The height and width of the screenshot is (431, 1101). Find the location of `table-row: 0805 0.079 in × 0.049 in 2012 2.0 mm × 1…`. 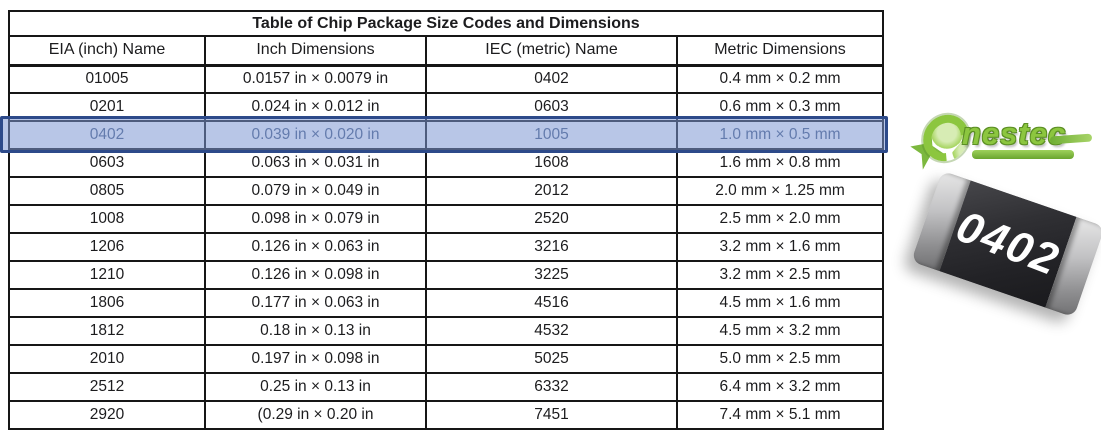

table-row: 0805 0.079 in × 0.049 in 2012 2.0 mm × 1… is located at coordinates (446, 191).